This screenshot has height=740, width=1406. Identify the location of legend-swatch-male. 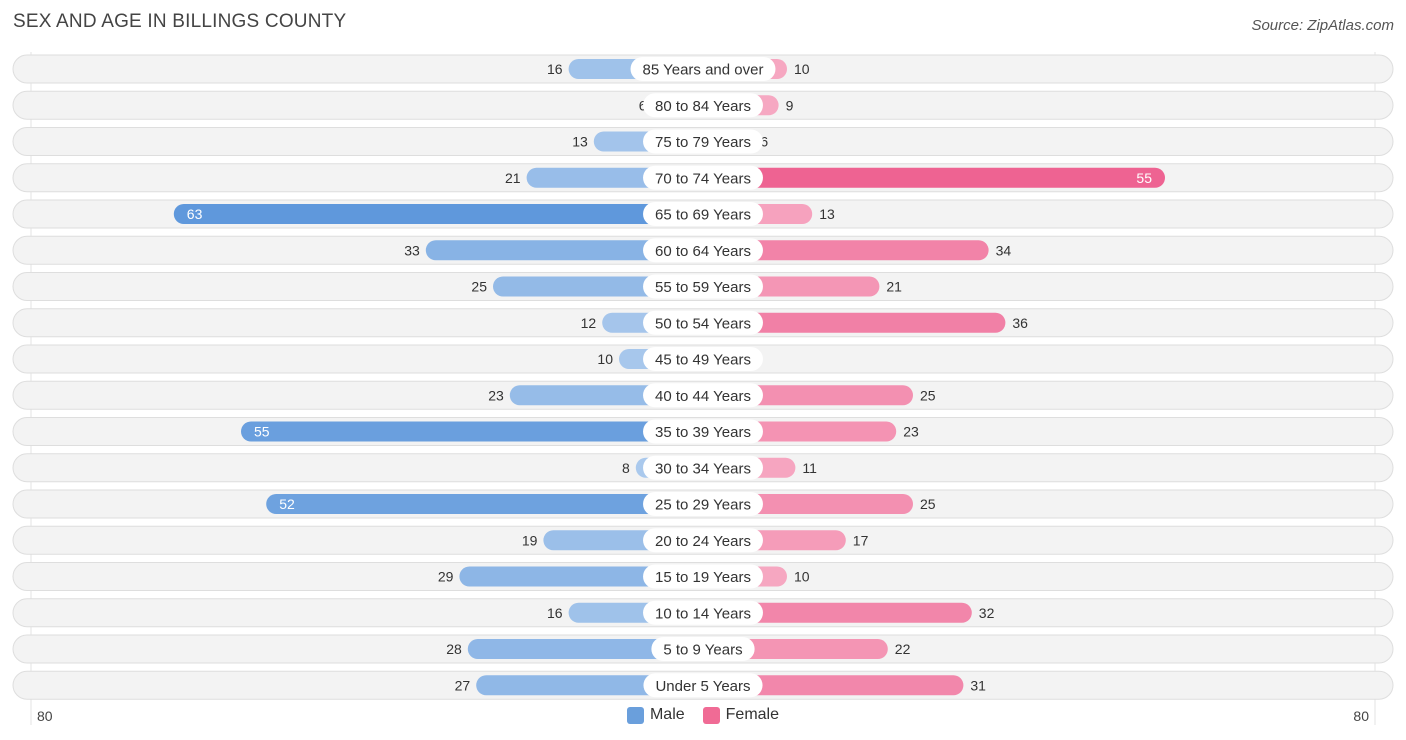
(635, 715).